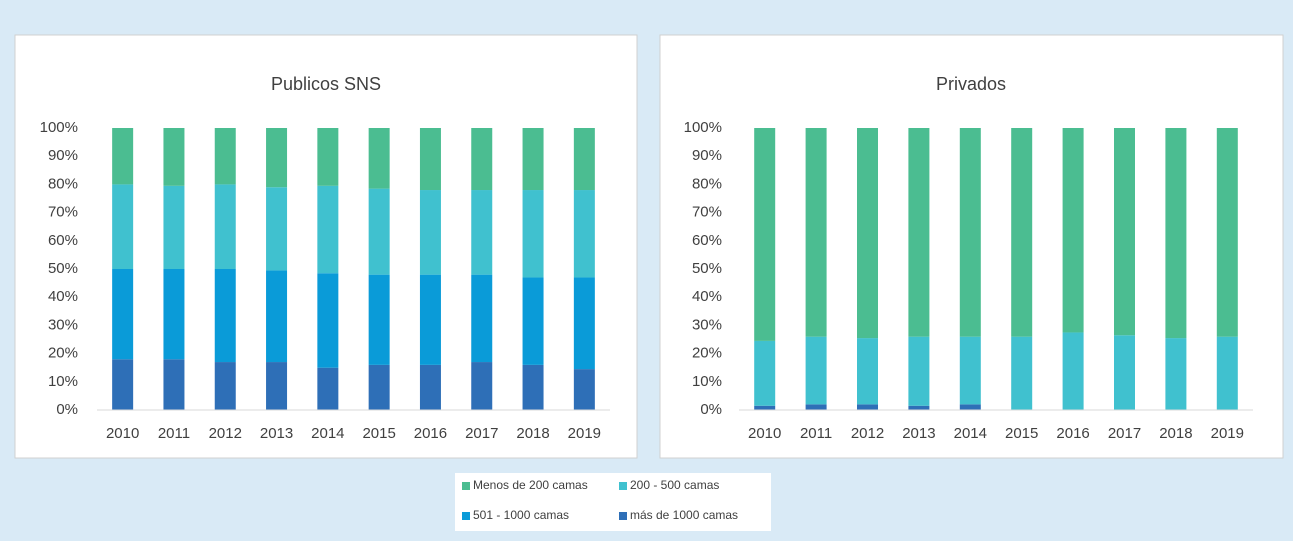  What do you see at coordinates (326, 84) in the screenshot?
I see `chart-title: Publicos SNS` at bounding box center [326, 84].